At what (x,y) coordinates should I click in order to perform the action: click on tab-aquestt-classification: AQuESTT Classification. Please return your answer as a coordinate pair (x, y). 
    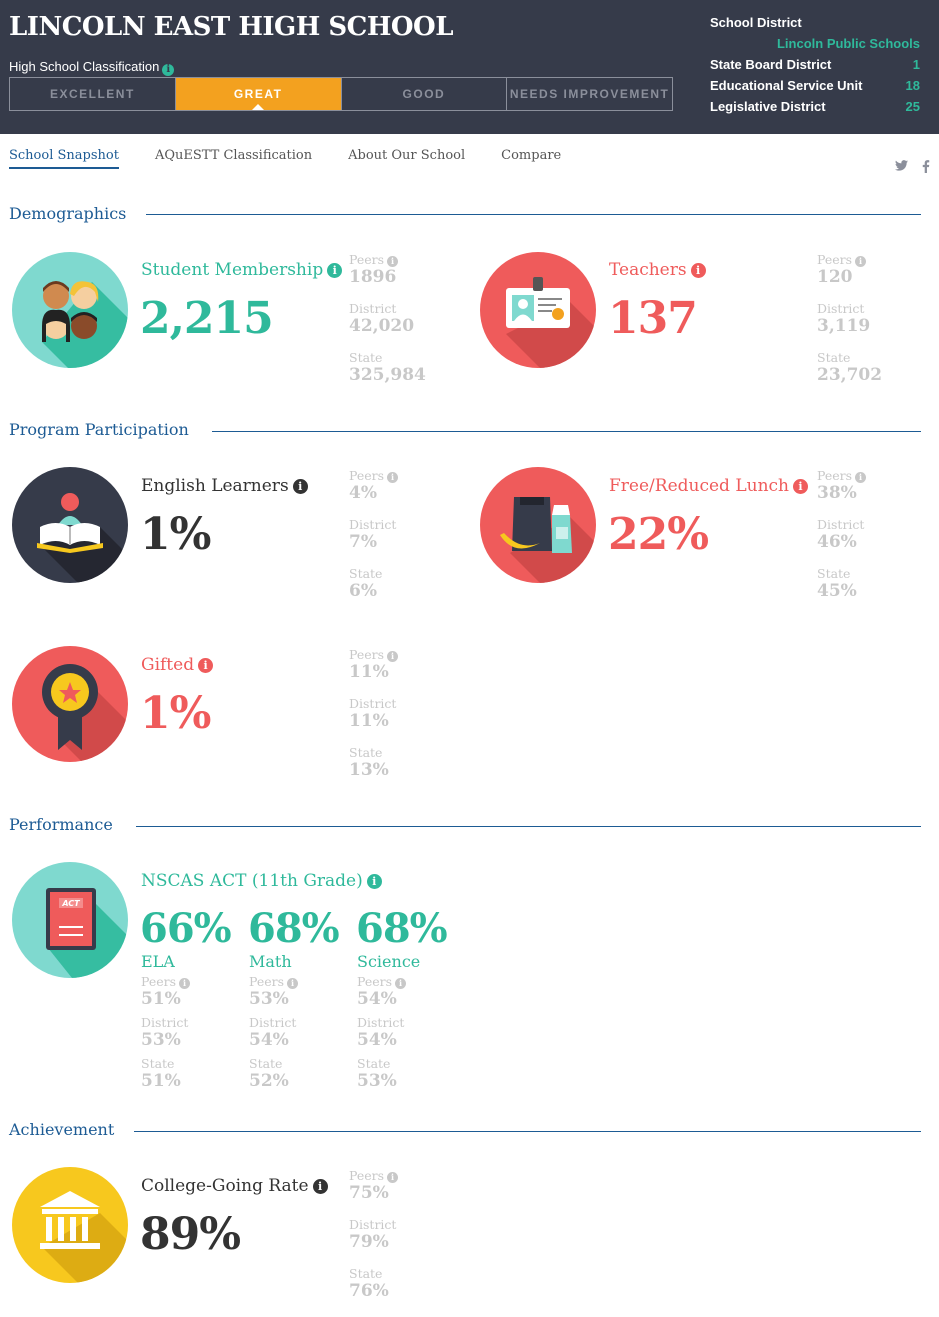
    Looking at the image, I should click on (233, 155).